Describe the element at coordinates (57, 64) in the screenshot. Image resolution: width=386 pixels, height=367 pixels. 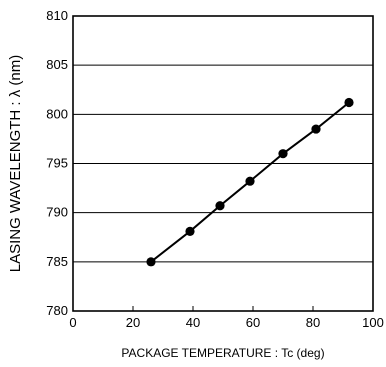
I see `y-tick-label: 805` at that location.